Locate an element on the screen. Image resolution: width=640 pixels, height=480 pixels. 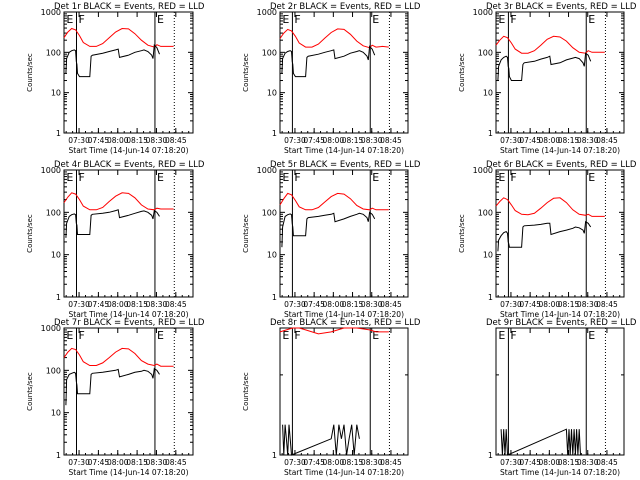
panel-title: Det 7r BLACK = Events, RED = LLD is located at coordinates (129, 323).